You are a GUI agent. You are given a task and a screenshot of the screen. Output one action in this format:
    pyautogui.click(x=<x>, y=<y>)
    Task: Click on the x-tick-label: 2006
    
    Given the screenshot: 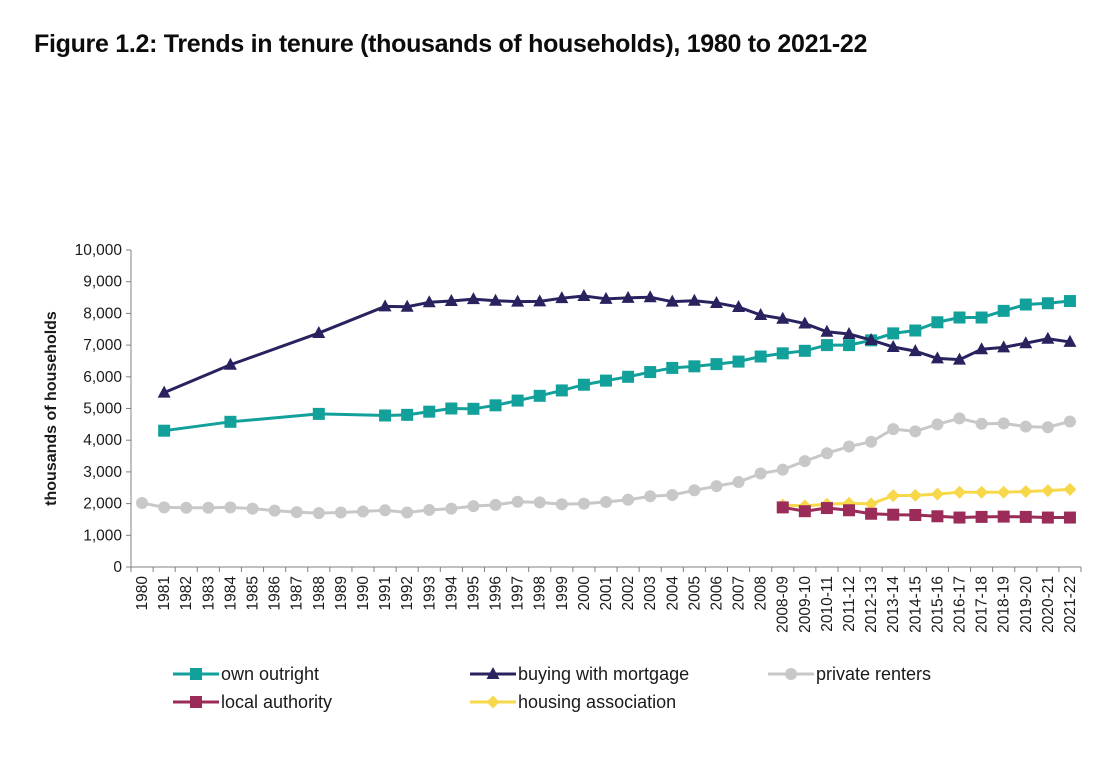 What is the action you would take?
    pyautogui.click(x=716, y=593)
    